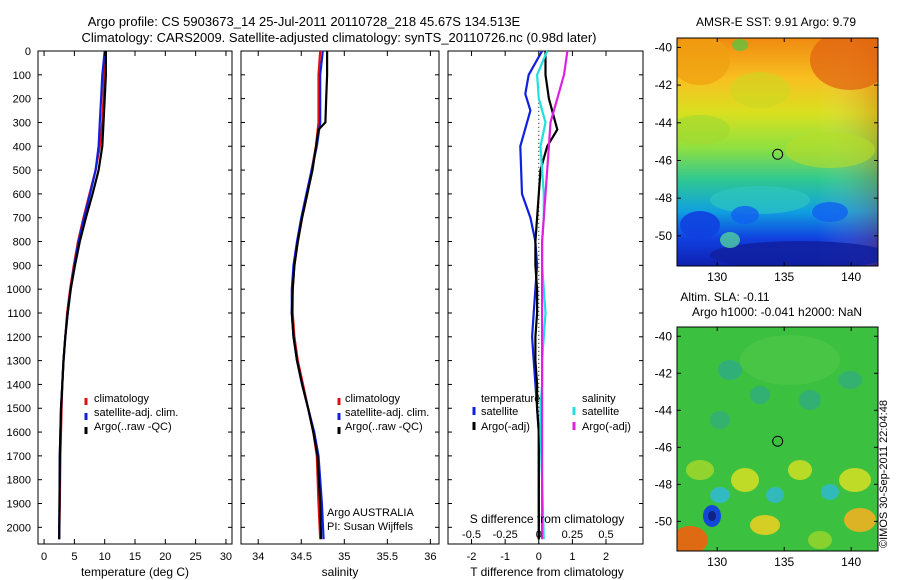 This screenshot has width=900, height=580. What do you see at coordinates (510, 399) in the screenshot?
I see `legend-temperature-title: temperature` at bounding box center [510, 399].